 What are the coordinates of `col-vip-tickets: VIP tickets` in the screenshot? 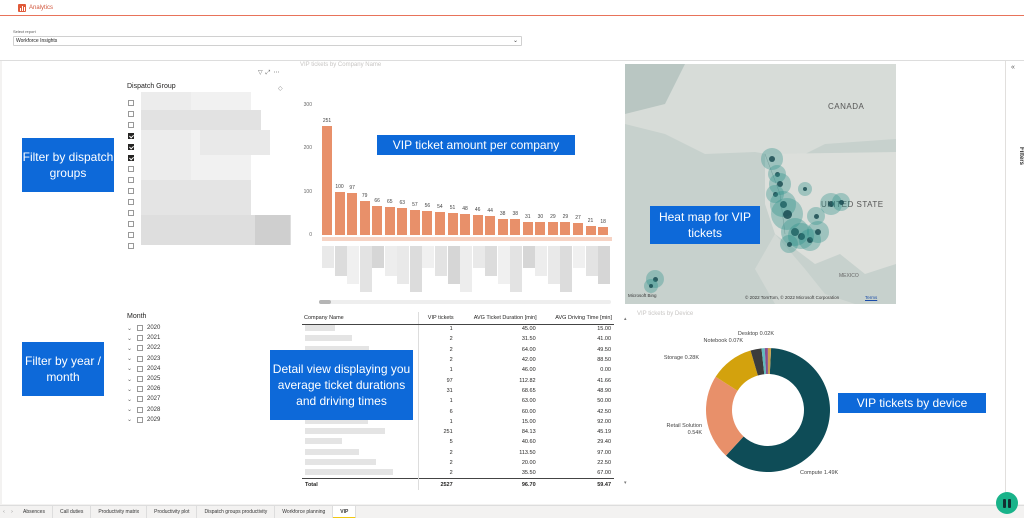 It's located at (437, 318).